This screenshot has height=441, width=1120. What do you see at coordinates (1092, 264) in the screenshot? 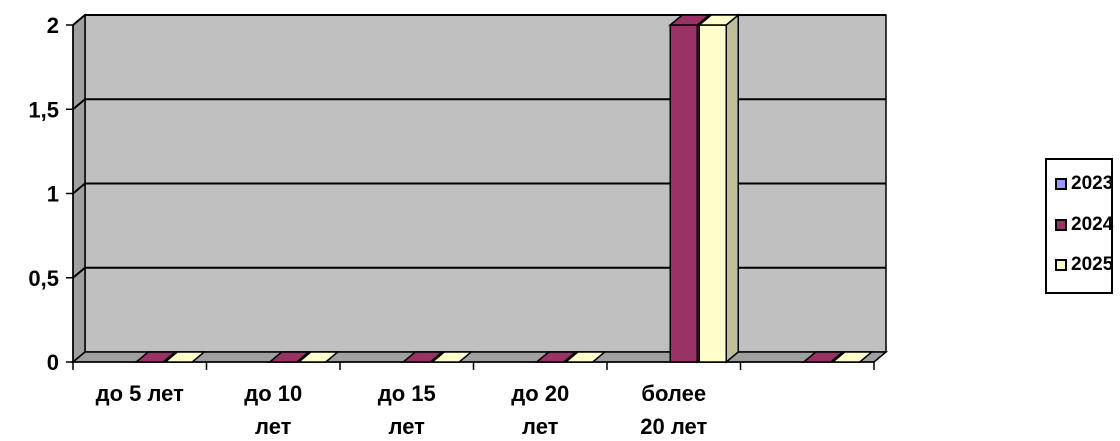
I see `legend-label-2025: 2025` at bounding box center [1092, 264].